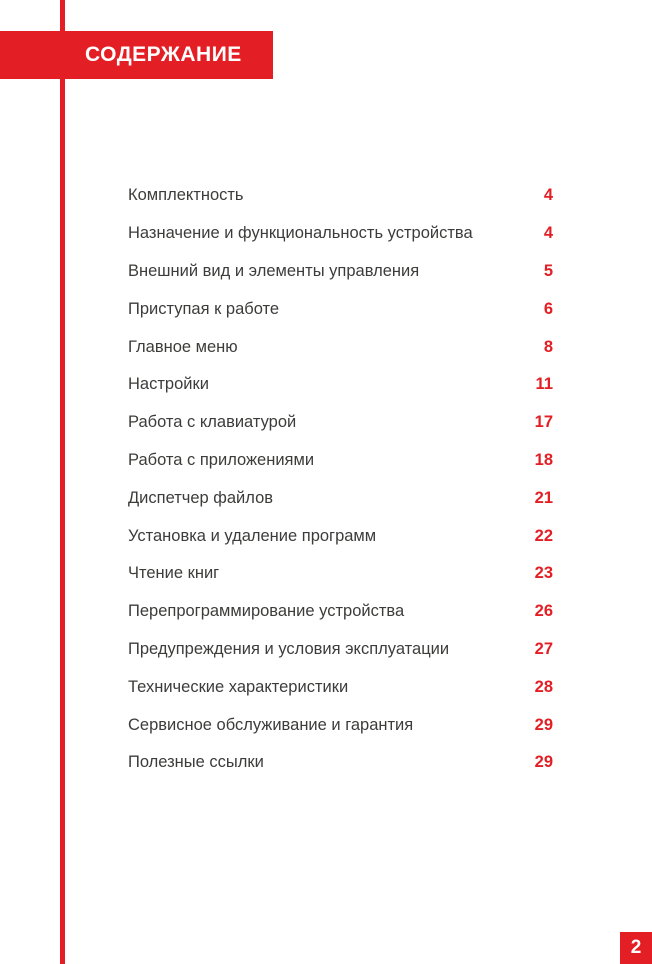 The width and height of the screenshot is (652, 964). I want to click on toc-entry-page: 27, so click(543, 648).